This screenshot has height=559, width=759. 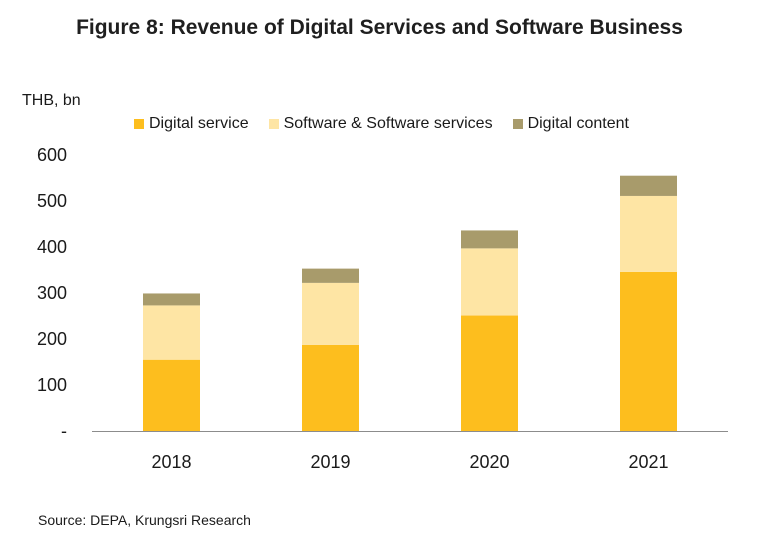 What do you see at coordinates (578, 123) in the screenshot?
I see `legend-label-digital-content: Digital content` at bounding box center [578, 123].